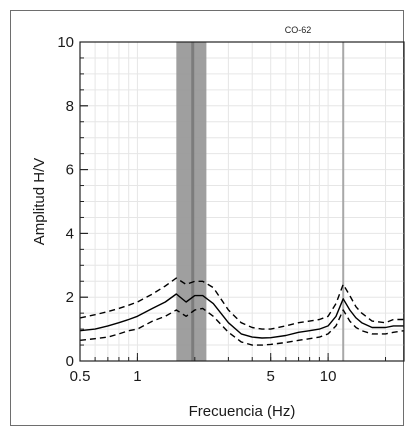 The height and width of the screenshot is (436, 414). I want to click on x-tick-label: 10, so click(328, 376).